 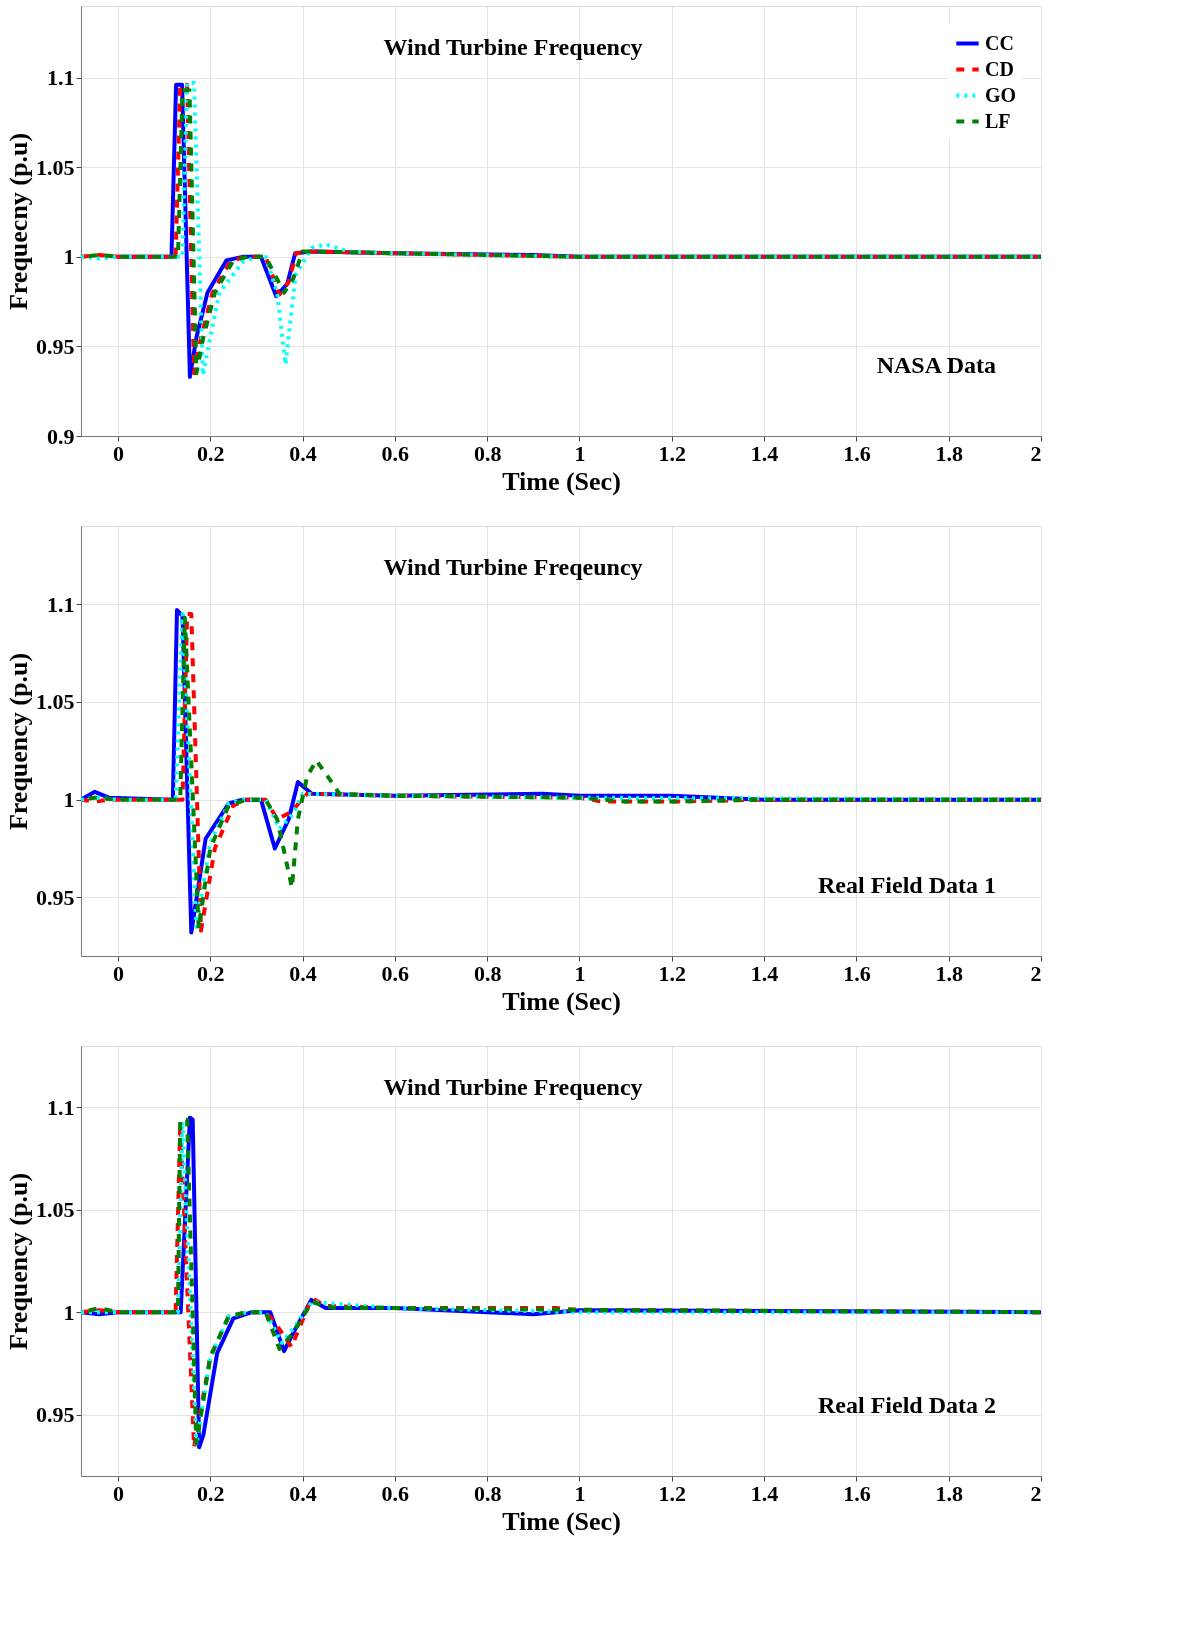 I want to click on annotation: Real Field Data 2, so click(x=907, y=1405).